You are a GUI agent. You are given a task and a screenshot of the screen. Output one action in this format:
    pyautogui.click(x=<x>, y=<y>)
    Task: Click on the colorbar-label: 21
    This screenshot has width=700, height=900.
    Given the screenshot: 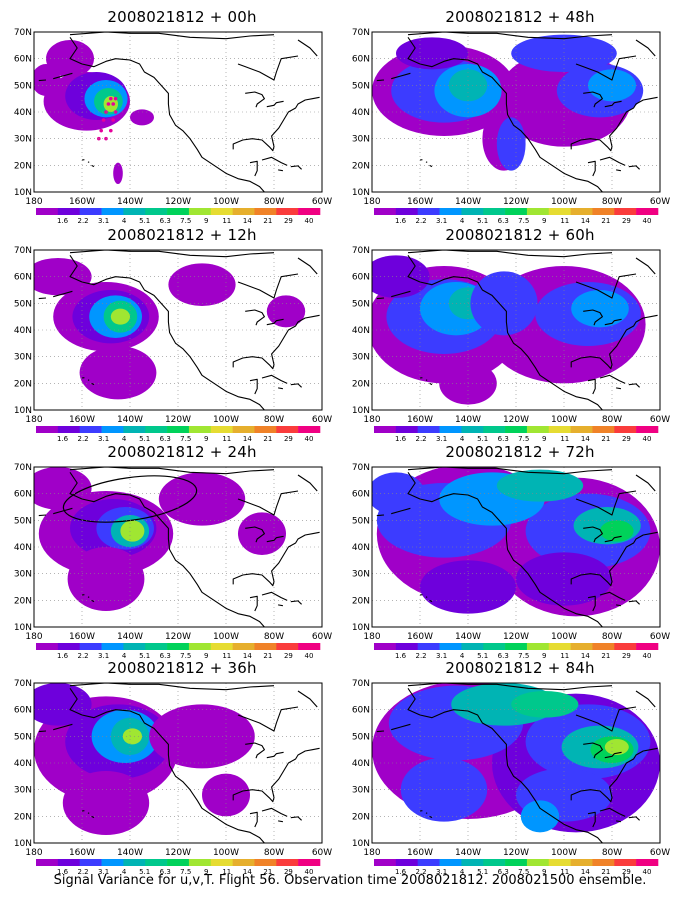 What is the action you would take?
    pyautogui.click(x=605, y=221)
    